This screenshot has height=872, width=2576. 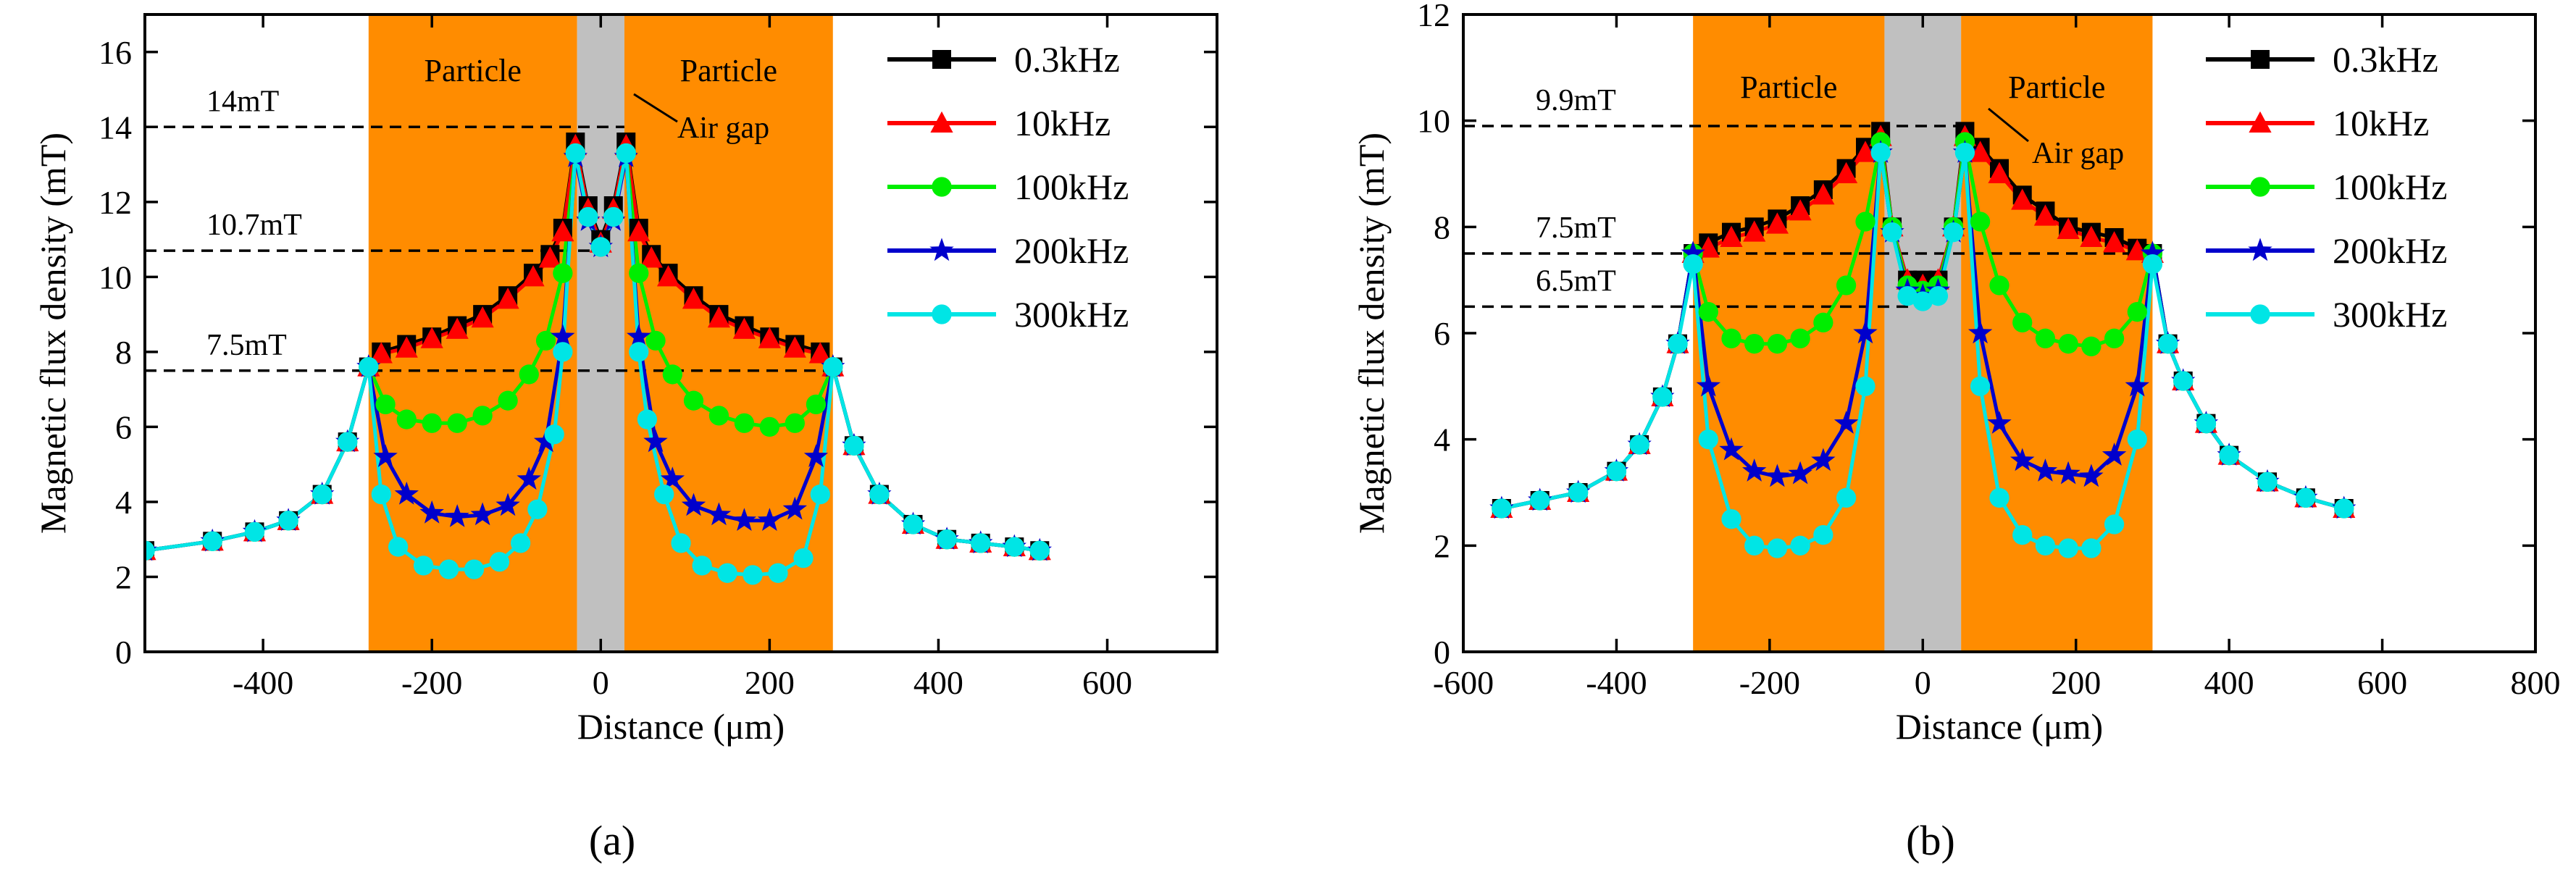 What do you see at coordinates (115, 52) in the screenshot?
I see `y-tick-label-8: 16` at bounding box center [115, 52].